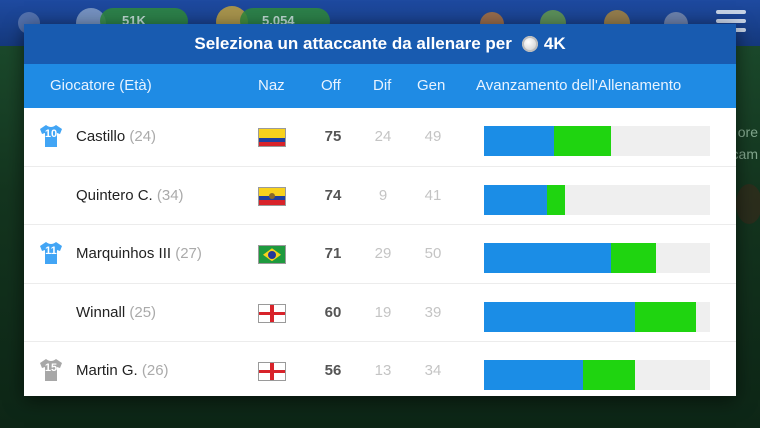 Image resolution: width=760 pixels, height=428 pixels. Describe the element at coordinates (143, 136) in the screenshot. I see `player-age: (24)` at that location.